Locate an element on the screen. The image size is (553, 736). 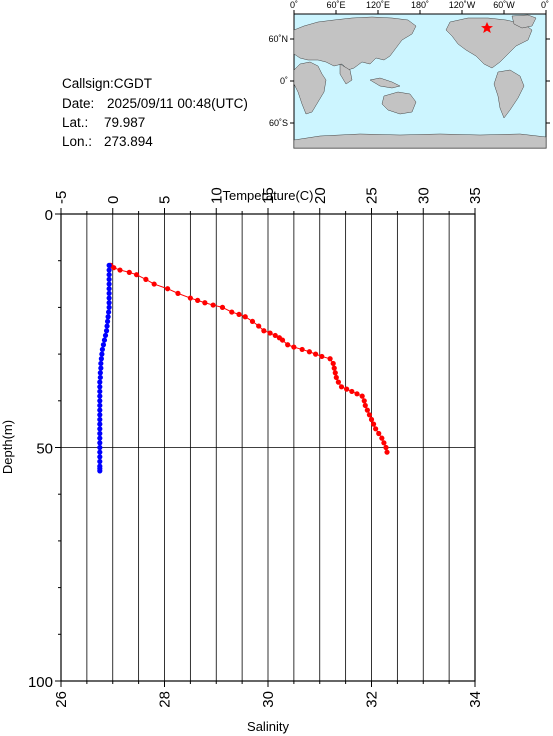
map-land is located at coordinates (420, 81).